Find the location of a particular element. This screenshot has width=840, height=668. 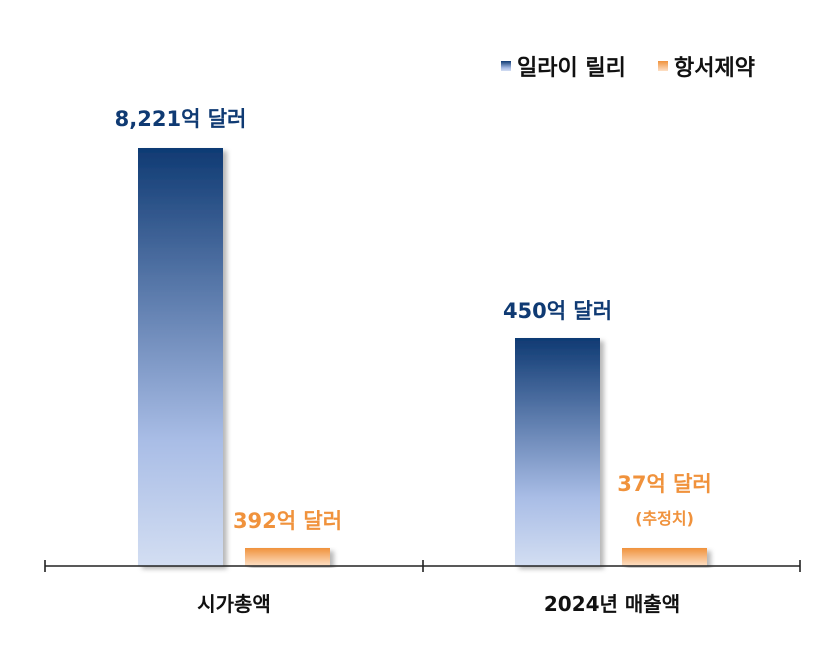

bar-lilly-revenue is located at coordinates (557, 452).